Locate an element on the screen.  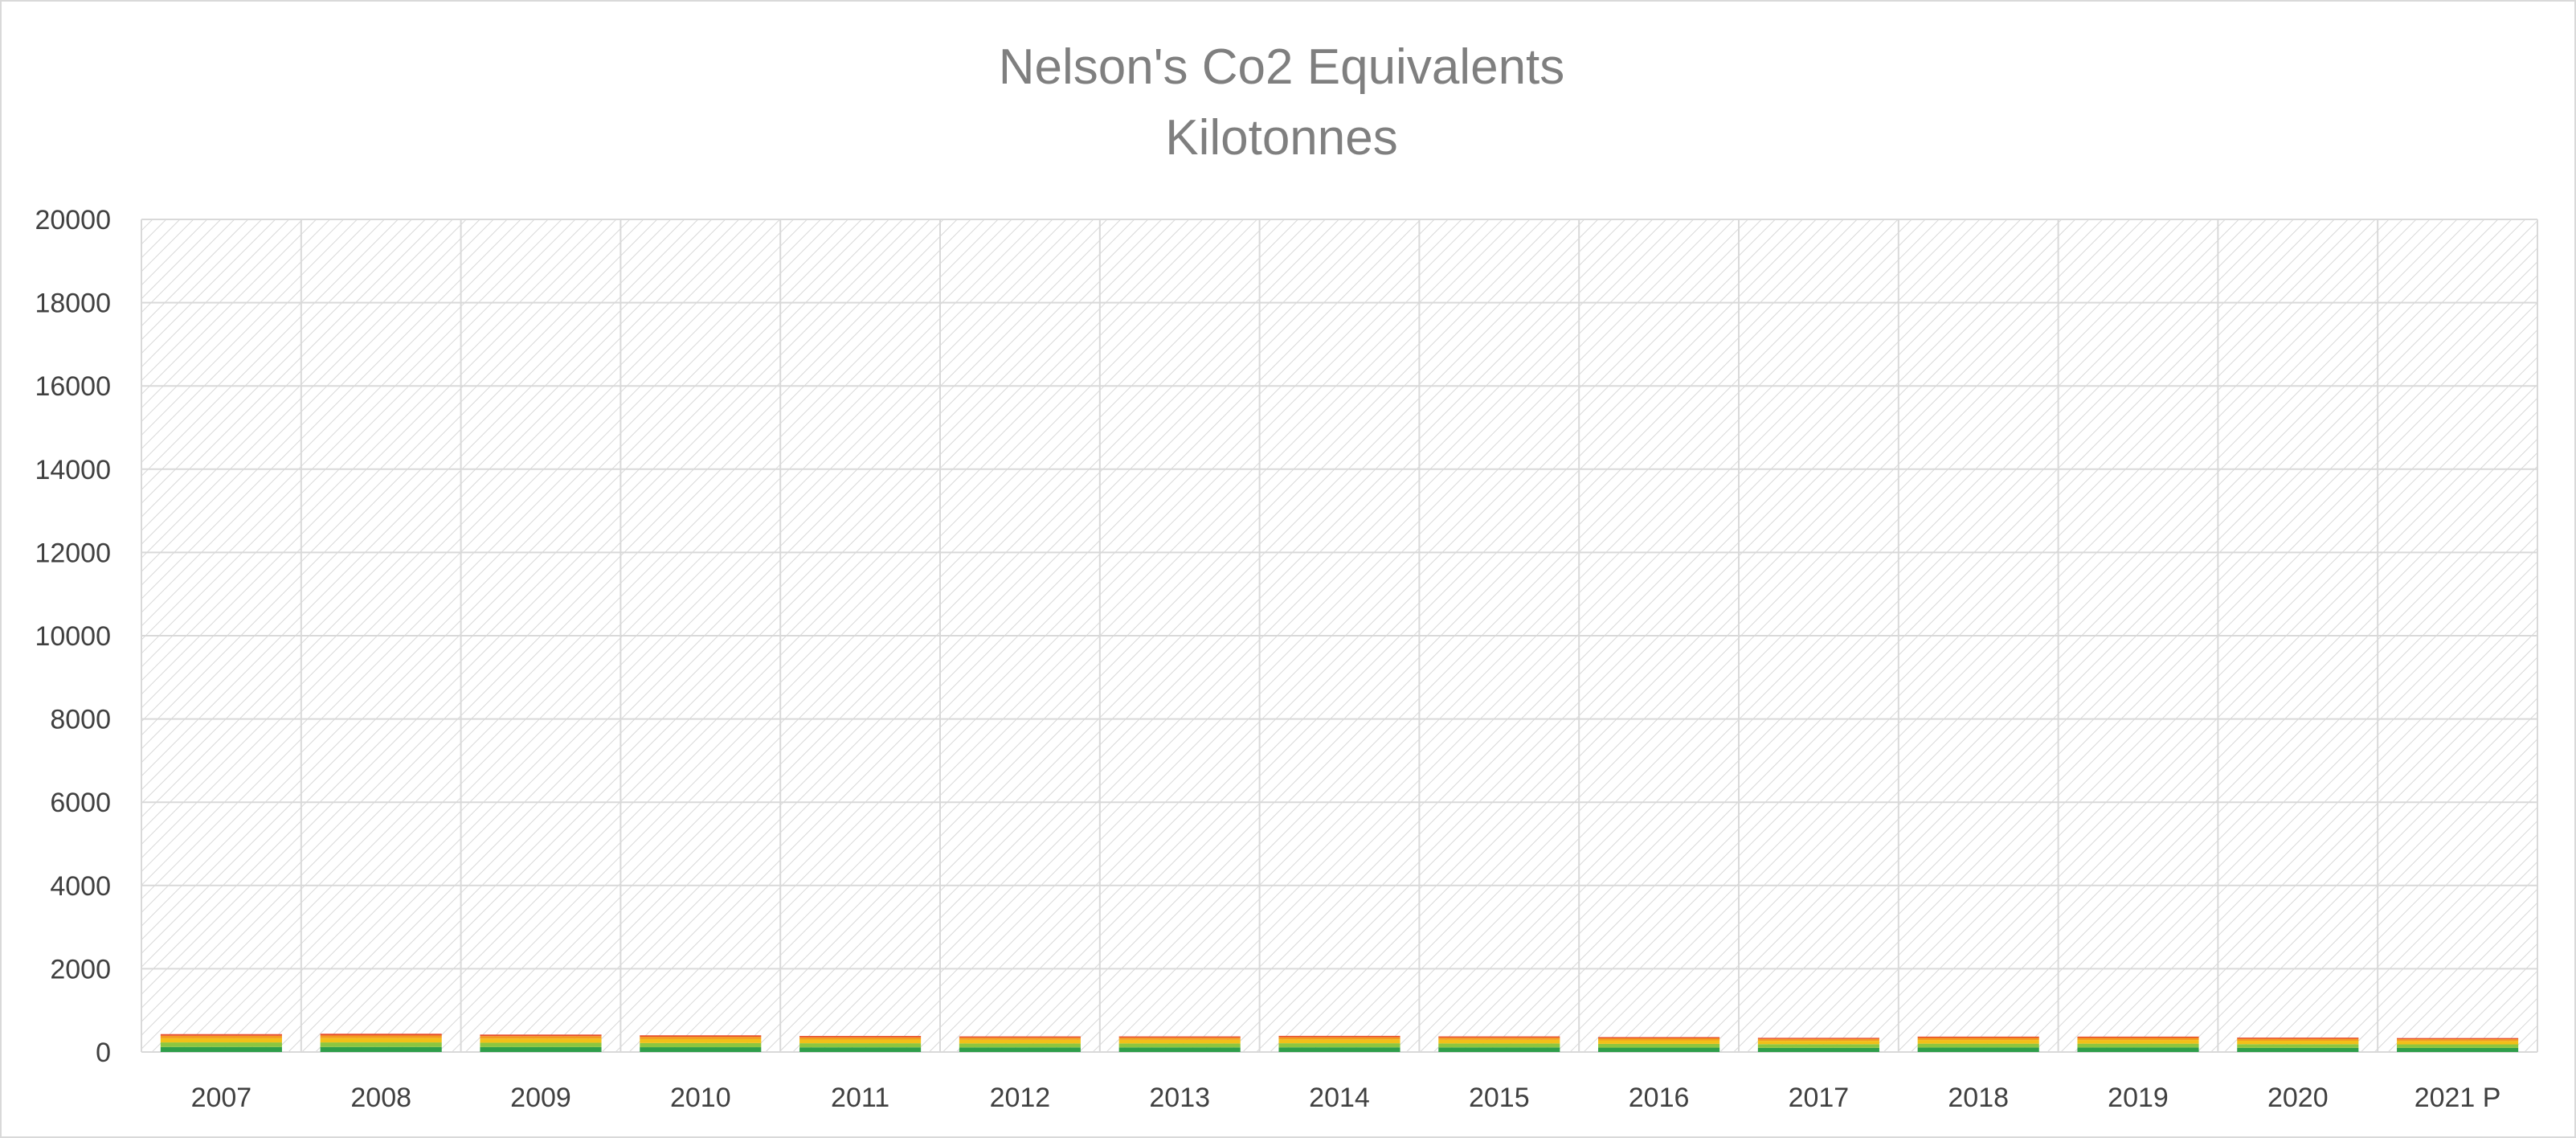
x-tick-label: 2016 is located at coordinates (1659, 1098).